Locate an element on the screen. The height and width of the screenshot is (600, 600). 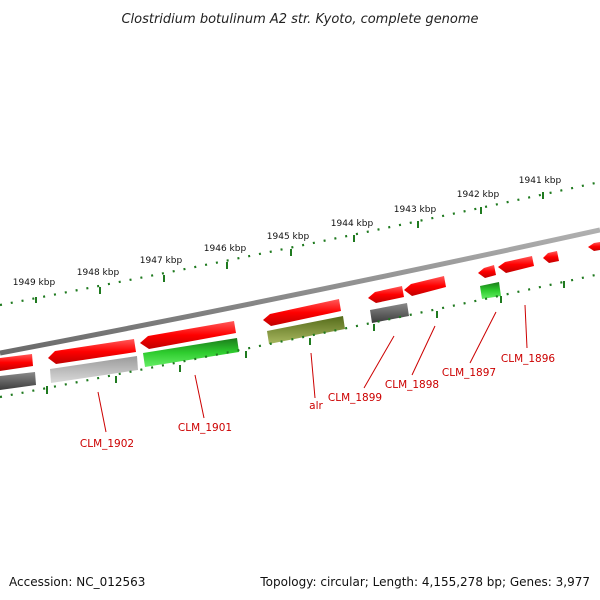
gene-block-clm-1902-reverse is located at coordinates (94, 369).